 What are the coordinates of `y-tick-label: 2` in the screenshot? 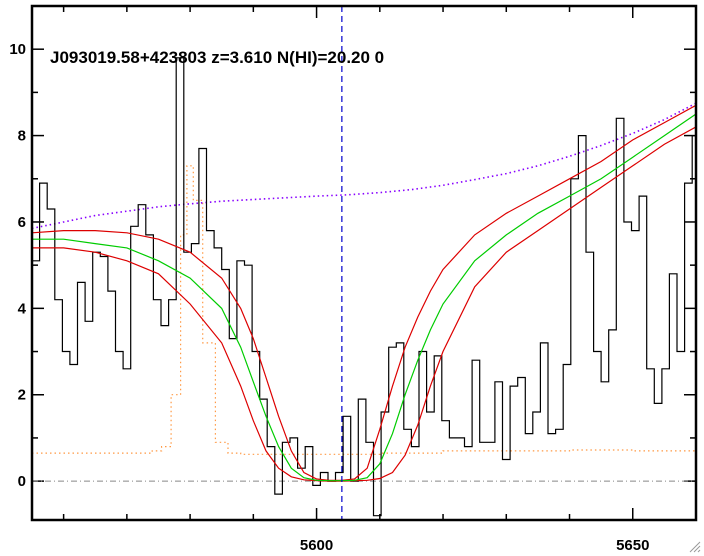 It's located at (22, 395).